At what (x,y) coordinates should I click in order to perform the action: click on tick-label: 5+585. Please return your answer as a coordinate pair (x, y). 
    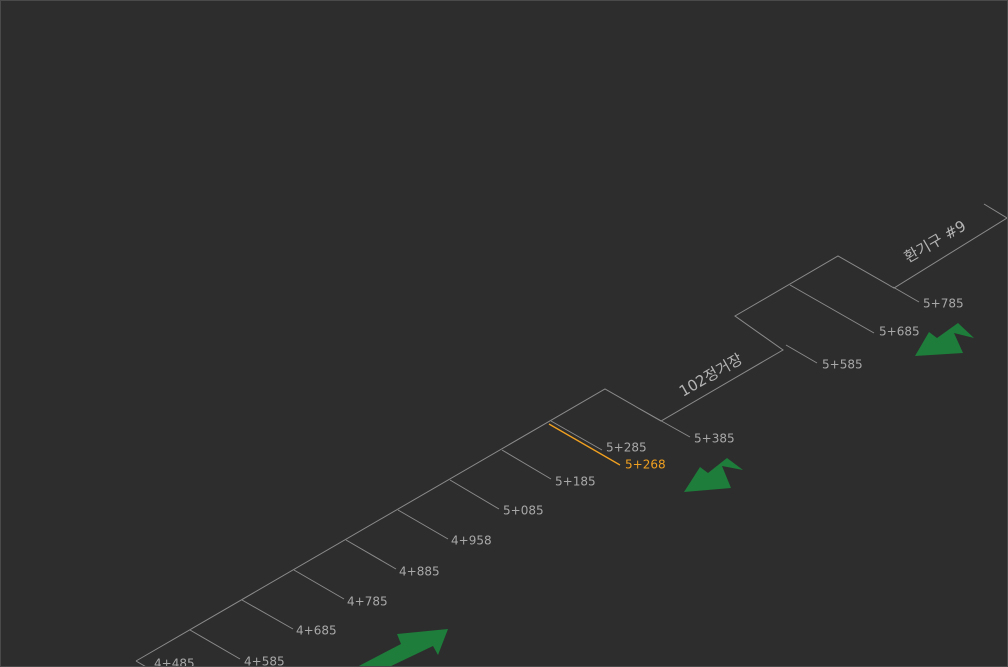
    Looking at the image, I should click on (842, 365).